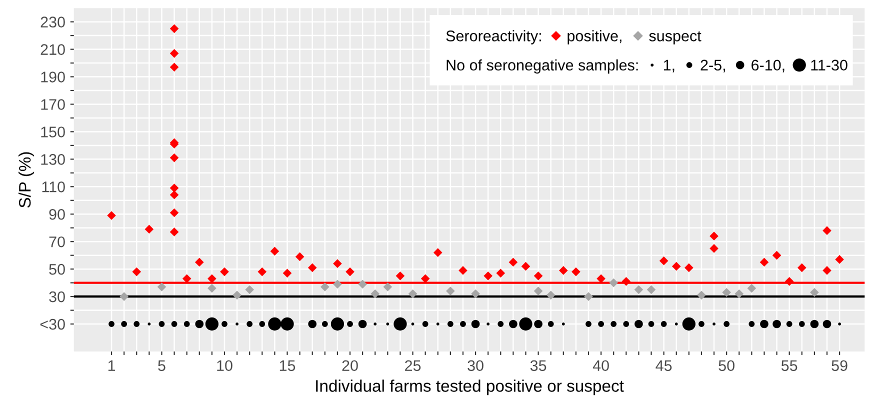  I want to click on x-tick-label: 15, so click(288, 366).